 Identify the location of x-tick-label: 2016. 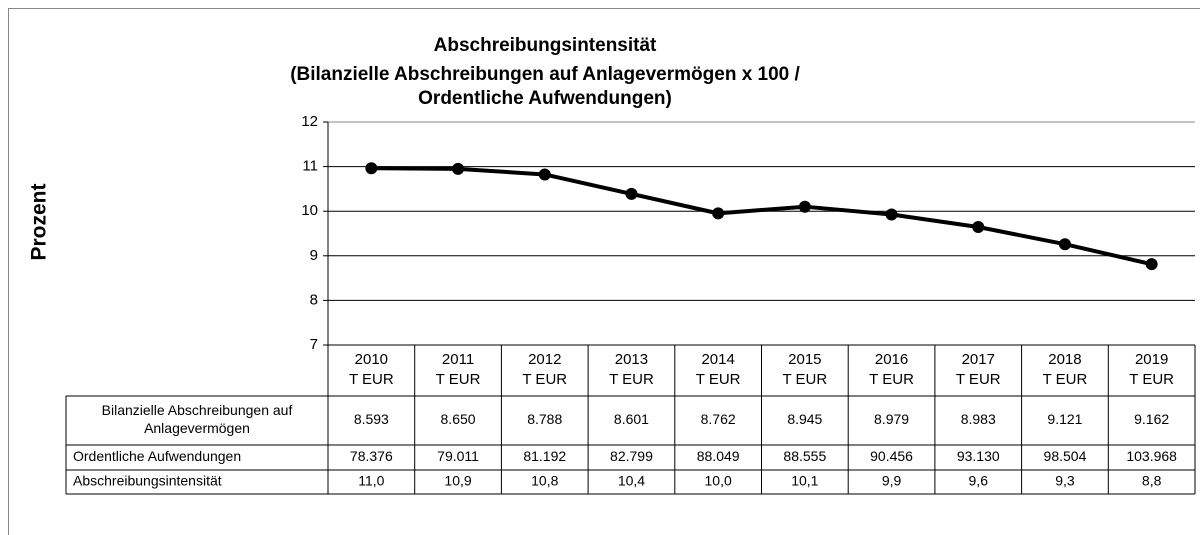
(891, 359).